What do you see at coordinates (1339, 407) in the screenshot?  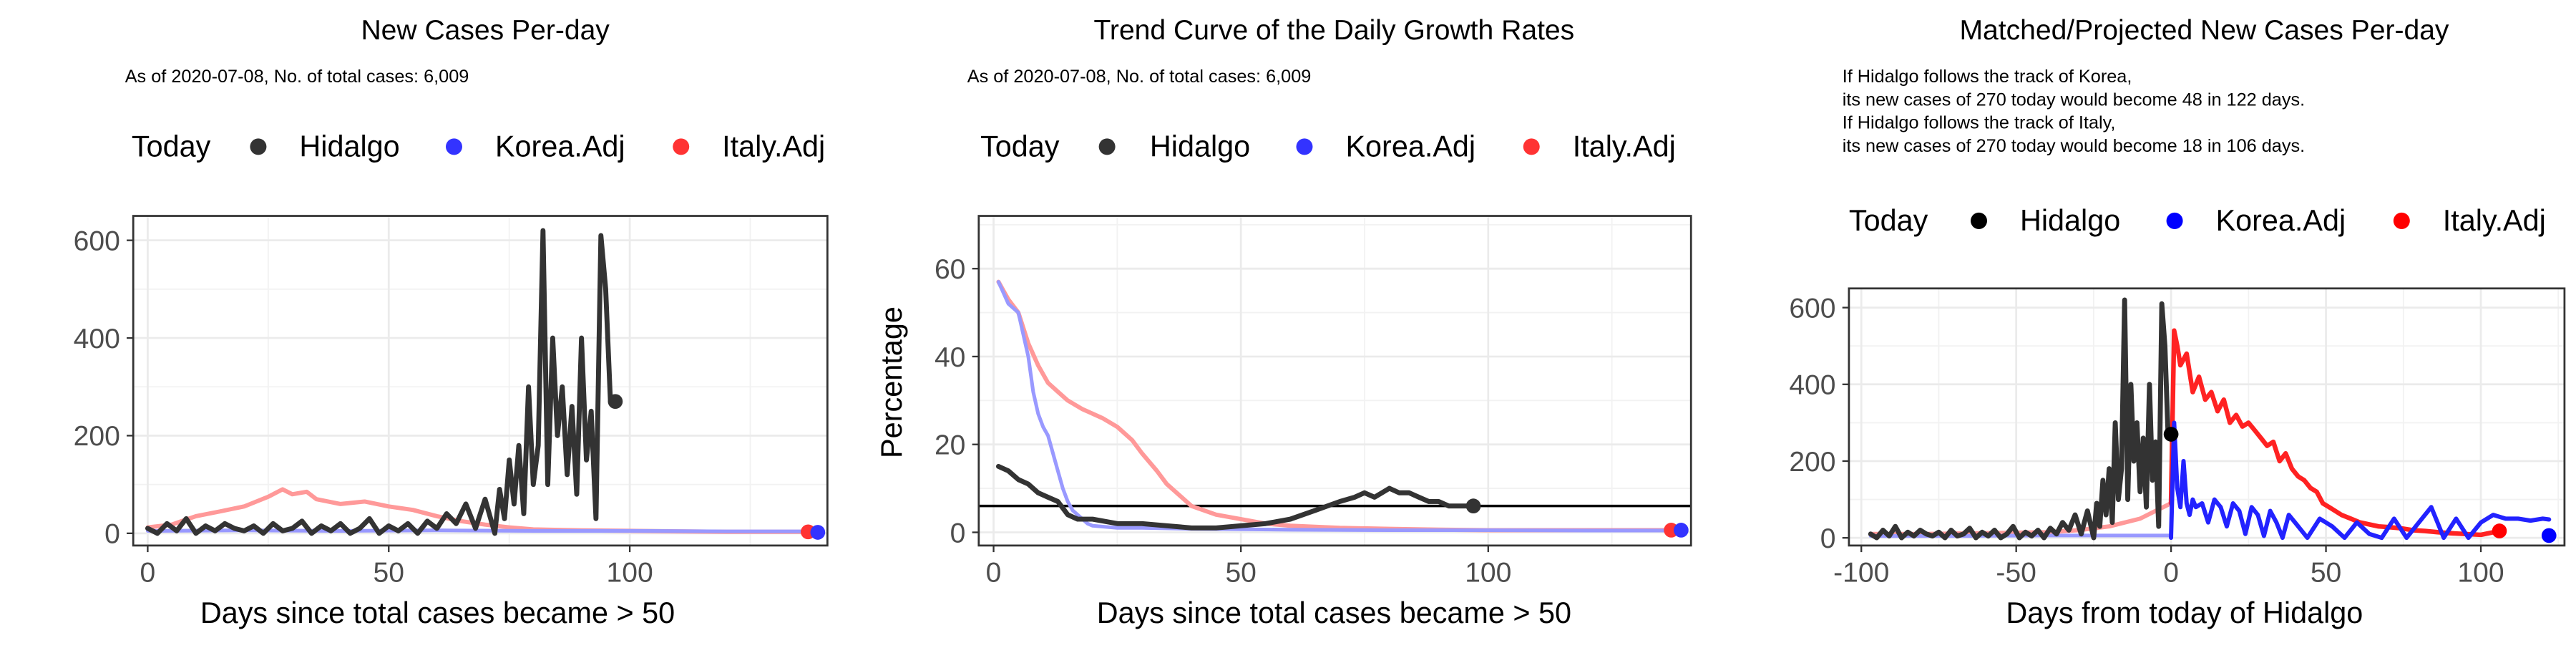 I see `series-line-korea-adj` at bounding box center [1339, 407].